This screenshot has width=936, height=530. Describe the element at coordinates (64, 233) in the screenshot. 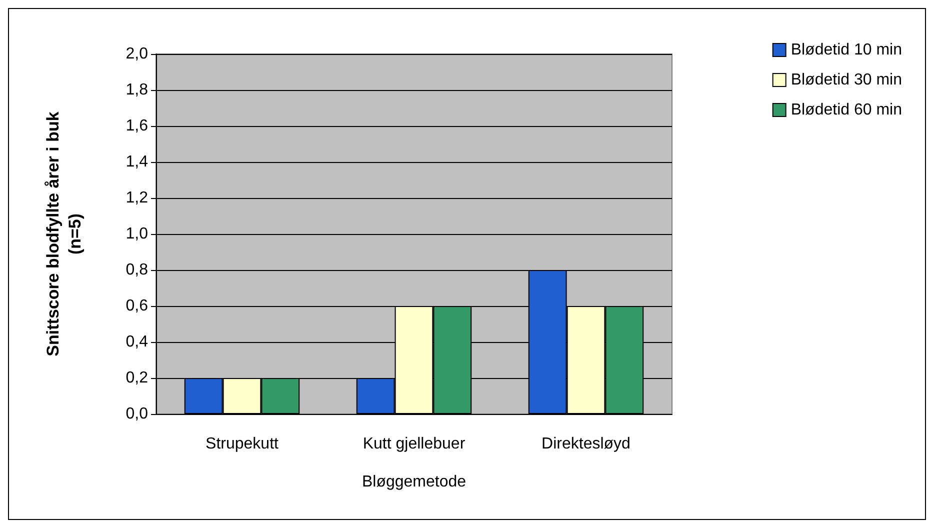

I see `y-axis-title: Snittscore blodfyllte årer i buk (n=5)` at that location.